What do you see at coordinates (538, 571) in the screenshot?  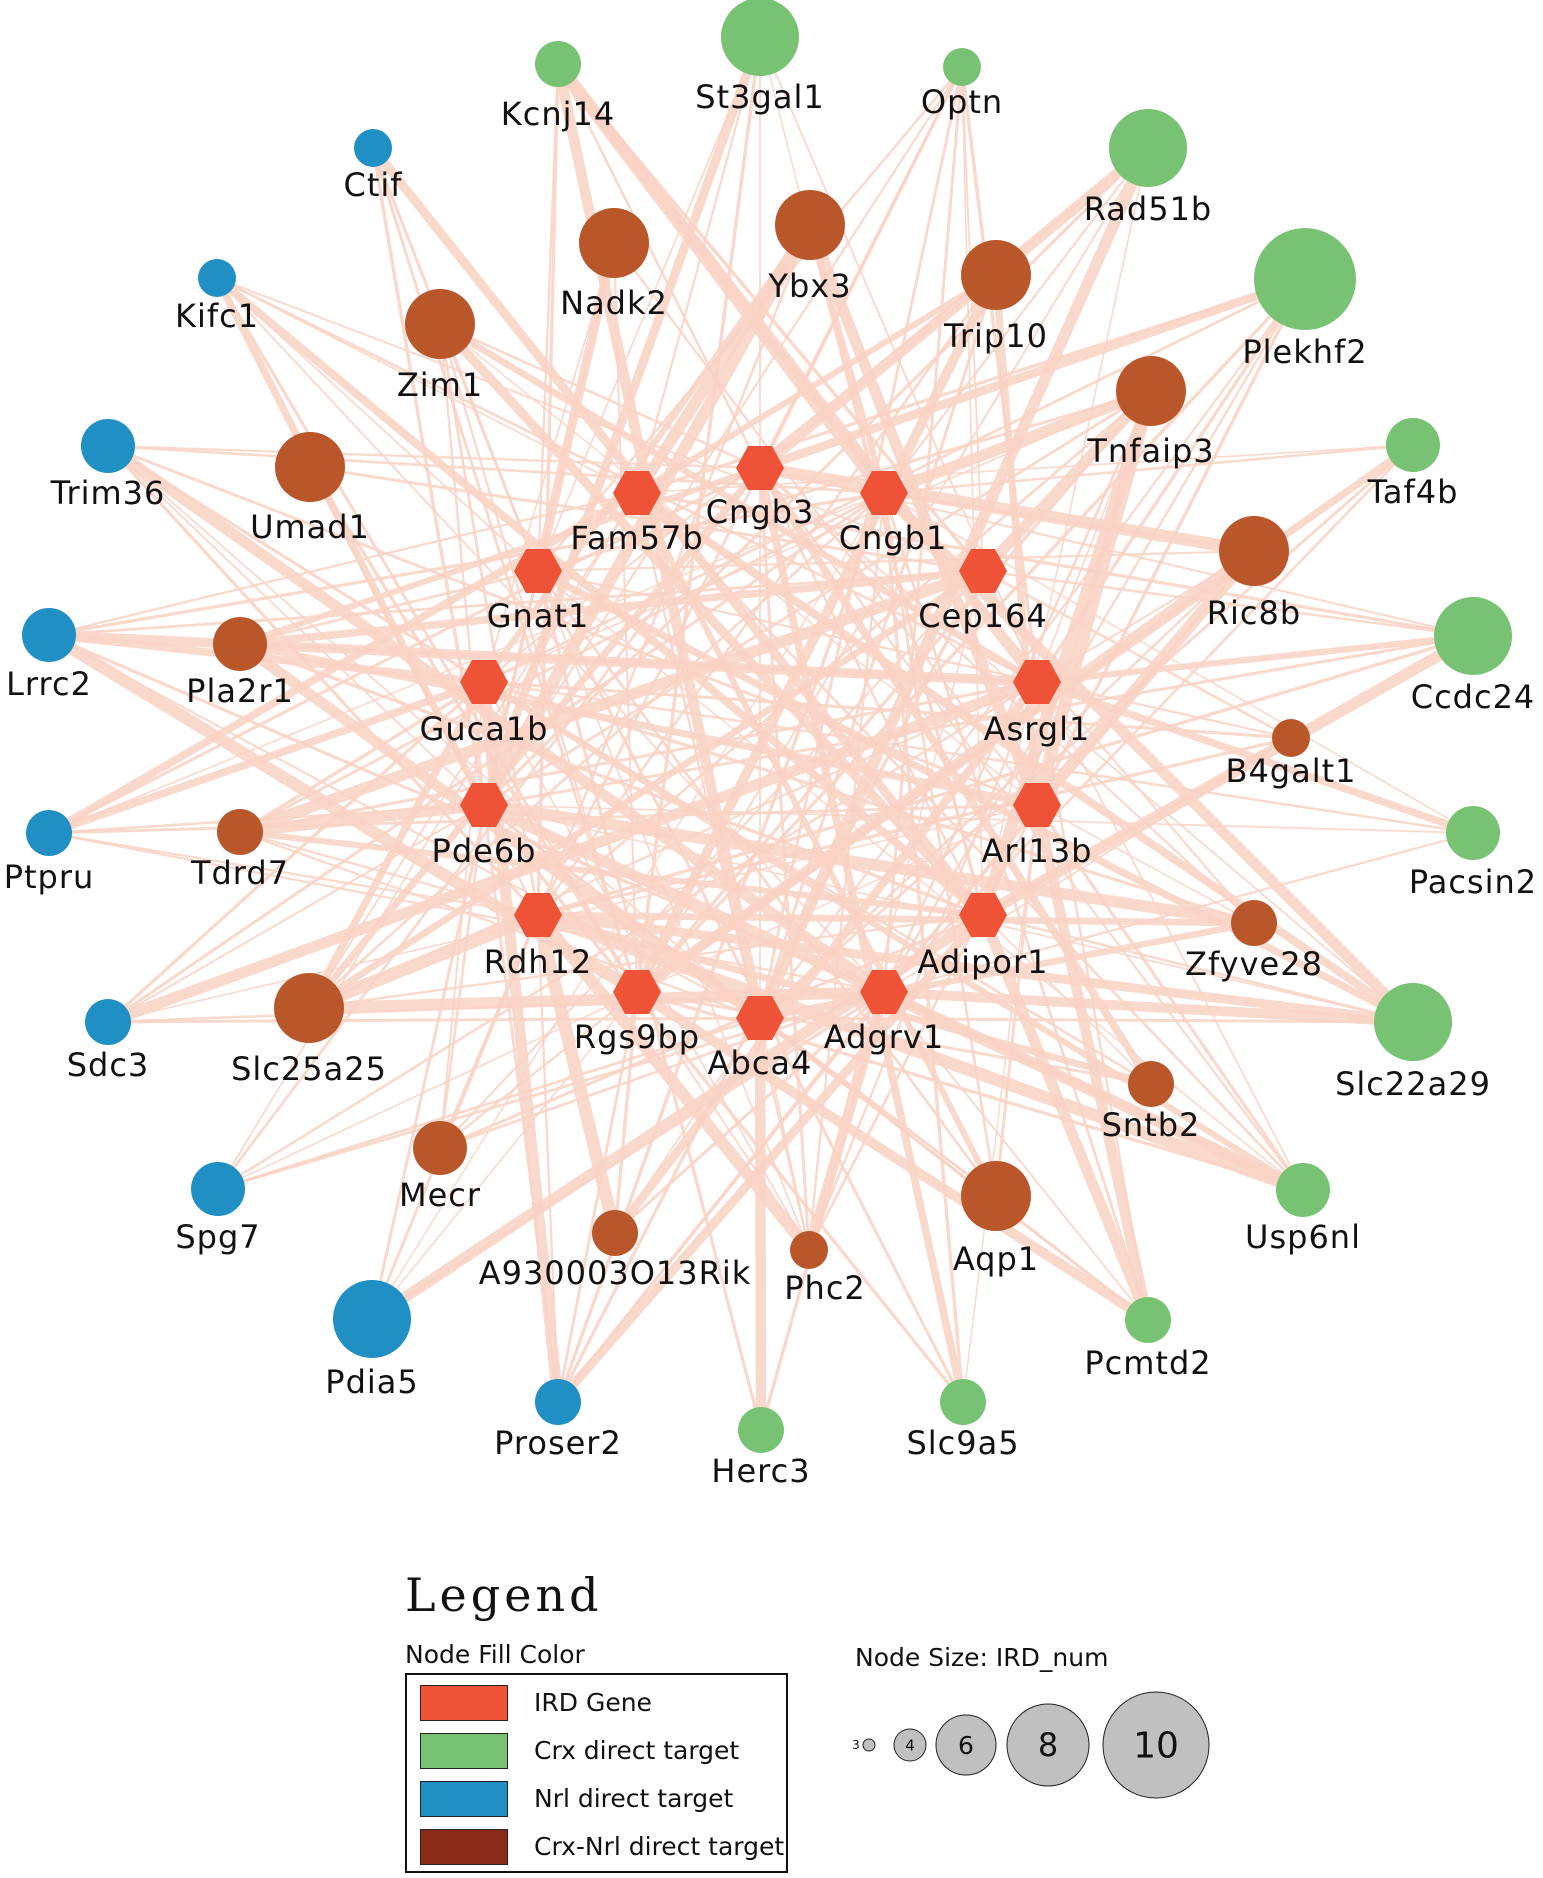 I see `node-gnat1` at bounding box center [538, 571].